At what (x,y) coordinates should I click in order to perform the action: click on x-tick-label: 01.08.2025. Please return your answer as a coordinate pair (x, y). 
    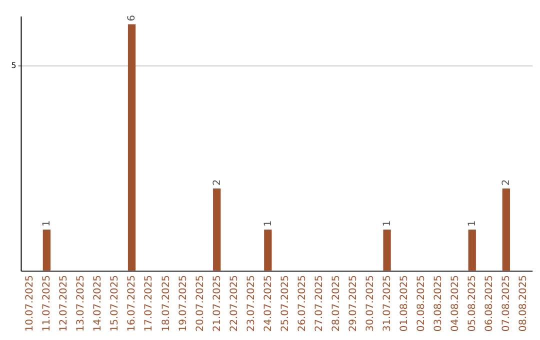
    Looking at the image, I should click on (404, 303).